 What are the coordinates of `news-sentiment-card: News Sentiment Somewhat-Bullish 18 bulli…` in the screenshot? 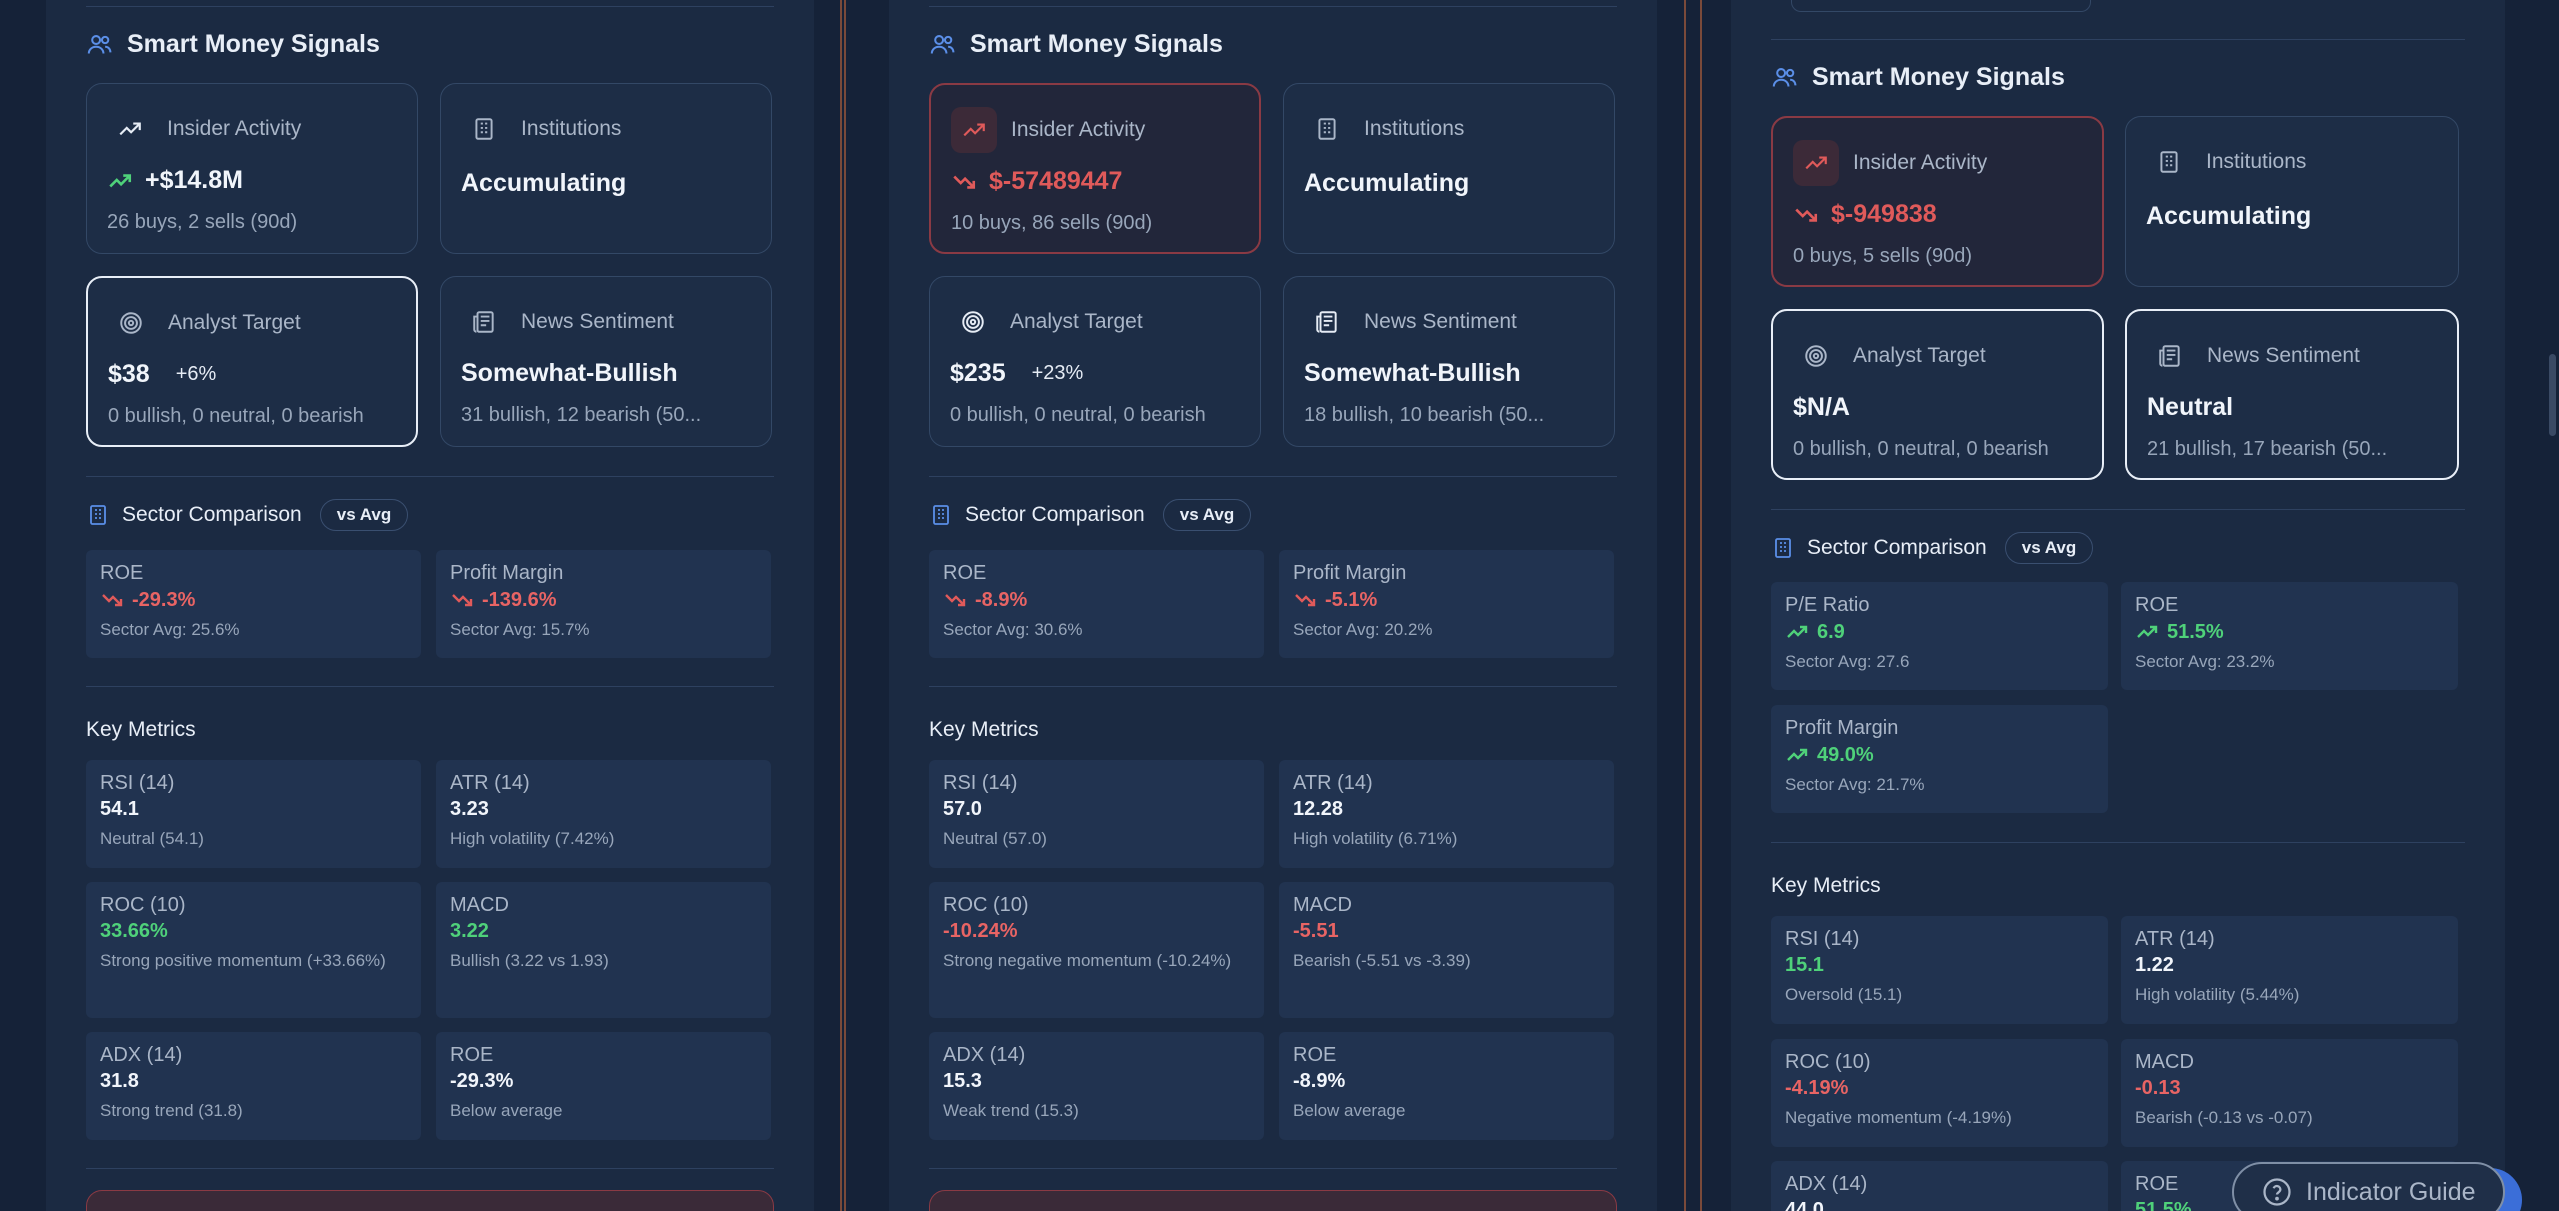 It's located at (1449, 361).